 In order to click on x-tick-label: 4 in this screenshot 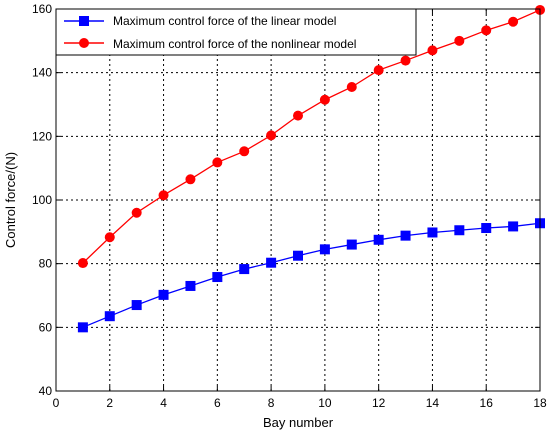, I will do `click(163, 403)`.